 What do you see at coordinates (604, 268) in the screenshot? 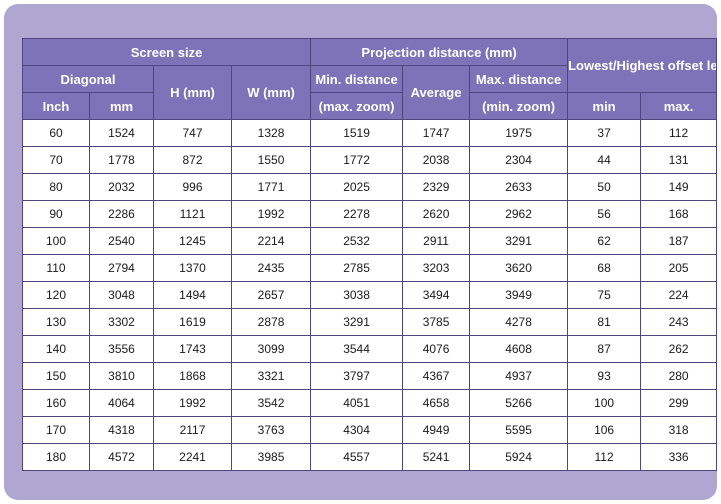
I see `table-cell: 68` at bounding box center [604, 268].